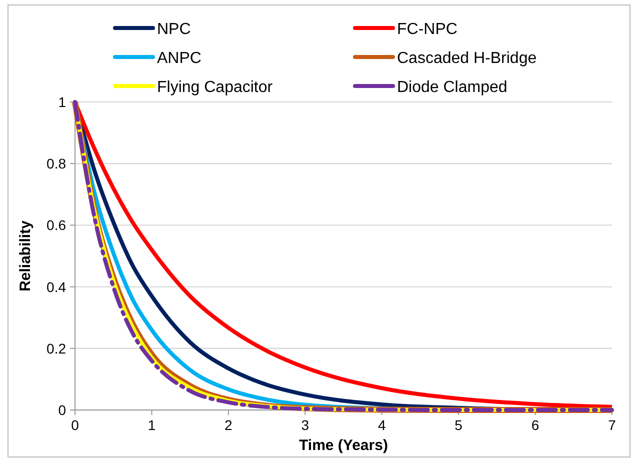 The height and width of the screenshot is (466, 638). Describe the element at coordinates (152, 425) in the screenshot. I see `x-tick-label: 1` at that location.